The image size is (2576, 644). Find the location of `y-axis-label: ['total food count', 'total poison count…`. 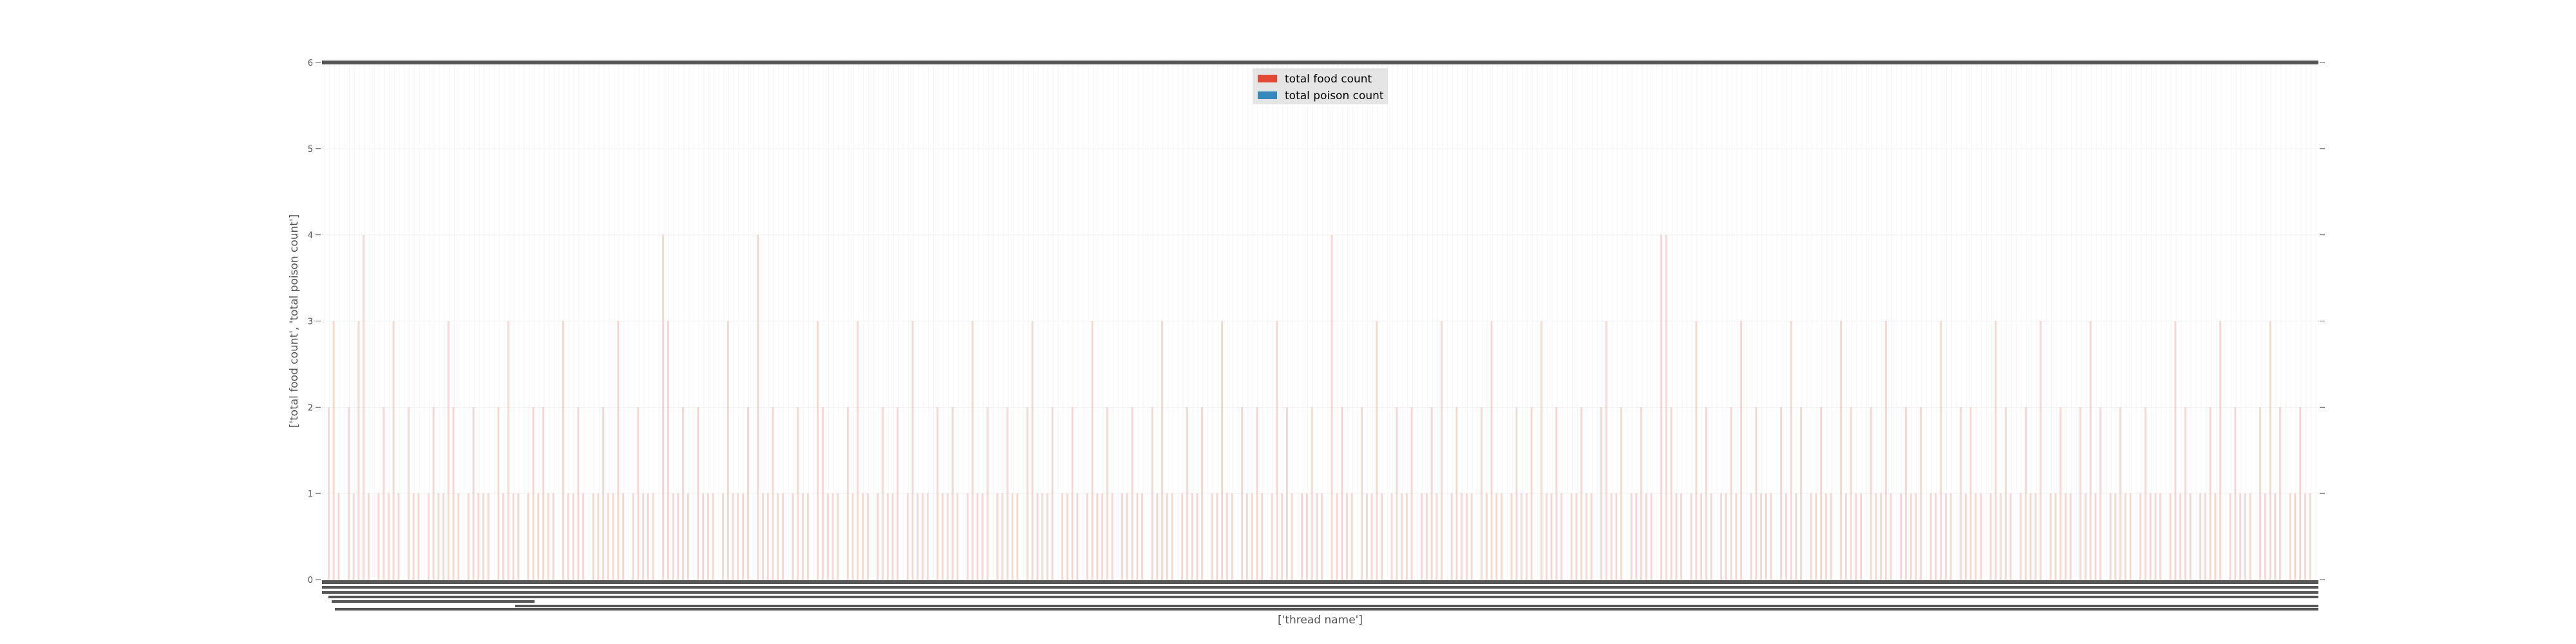

y-axis-label: ['total food count', 'total poison count… is located at coordinates (294, 321).